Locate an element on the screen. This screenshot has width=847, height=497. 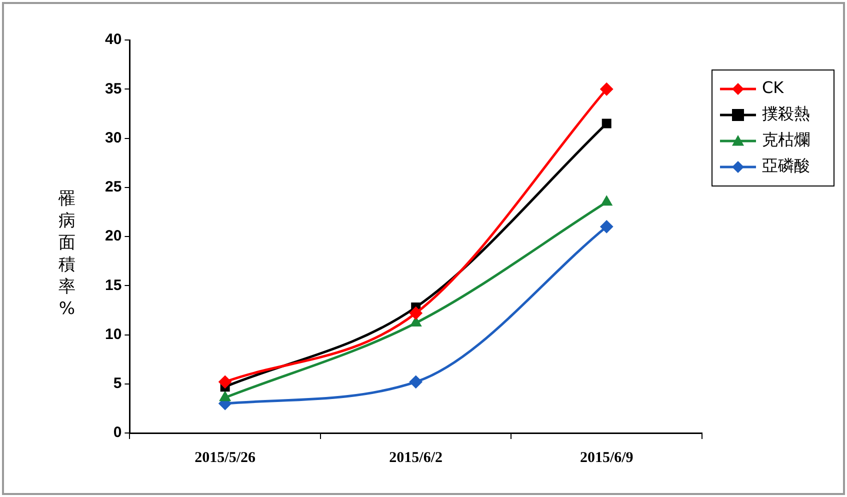
y-tick-label: 15 is located at coordinates (113, 285).